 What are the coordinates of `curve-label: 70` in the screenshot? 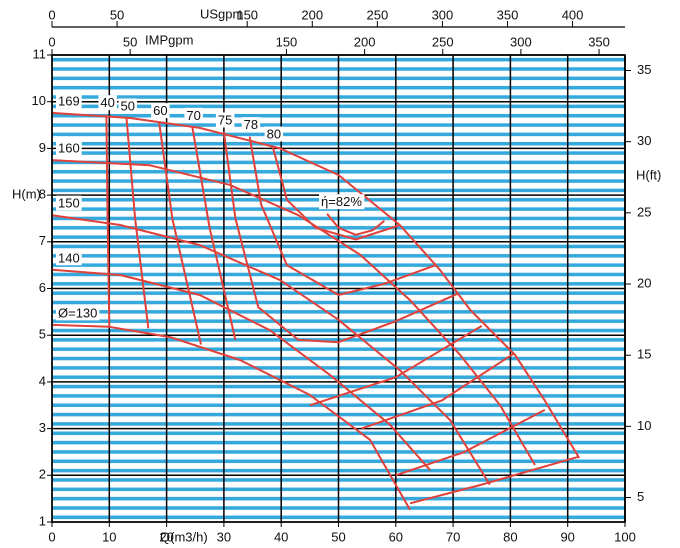 It's located at (193, 115).